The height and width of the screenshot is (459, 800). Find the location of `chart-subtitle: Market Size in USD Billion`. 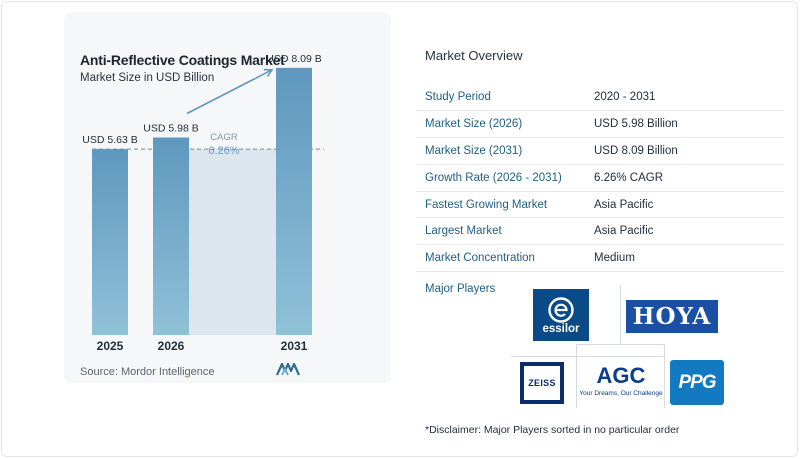

chart-subtitle: Market Size in USD Billion is located at coordinates (147, 78).